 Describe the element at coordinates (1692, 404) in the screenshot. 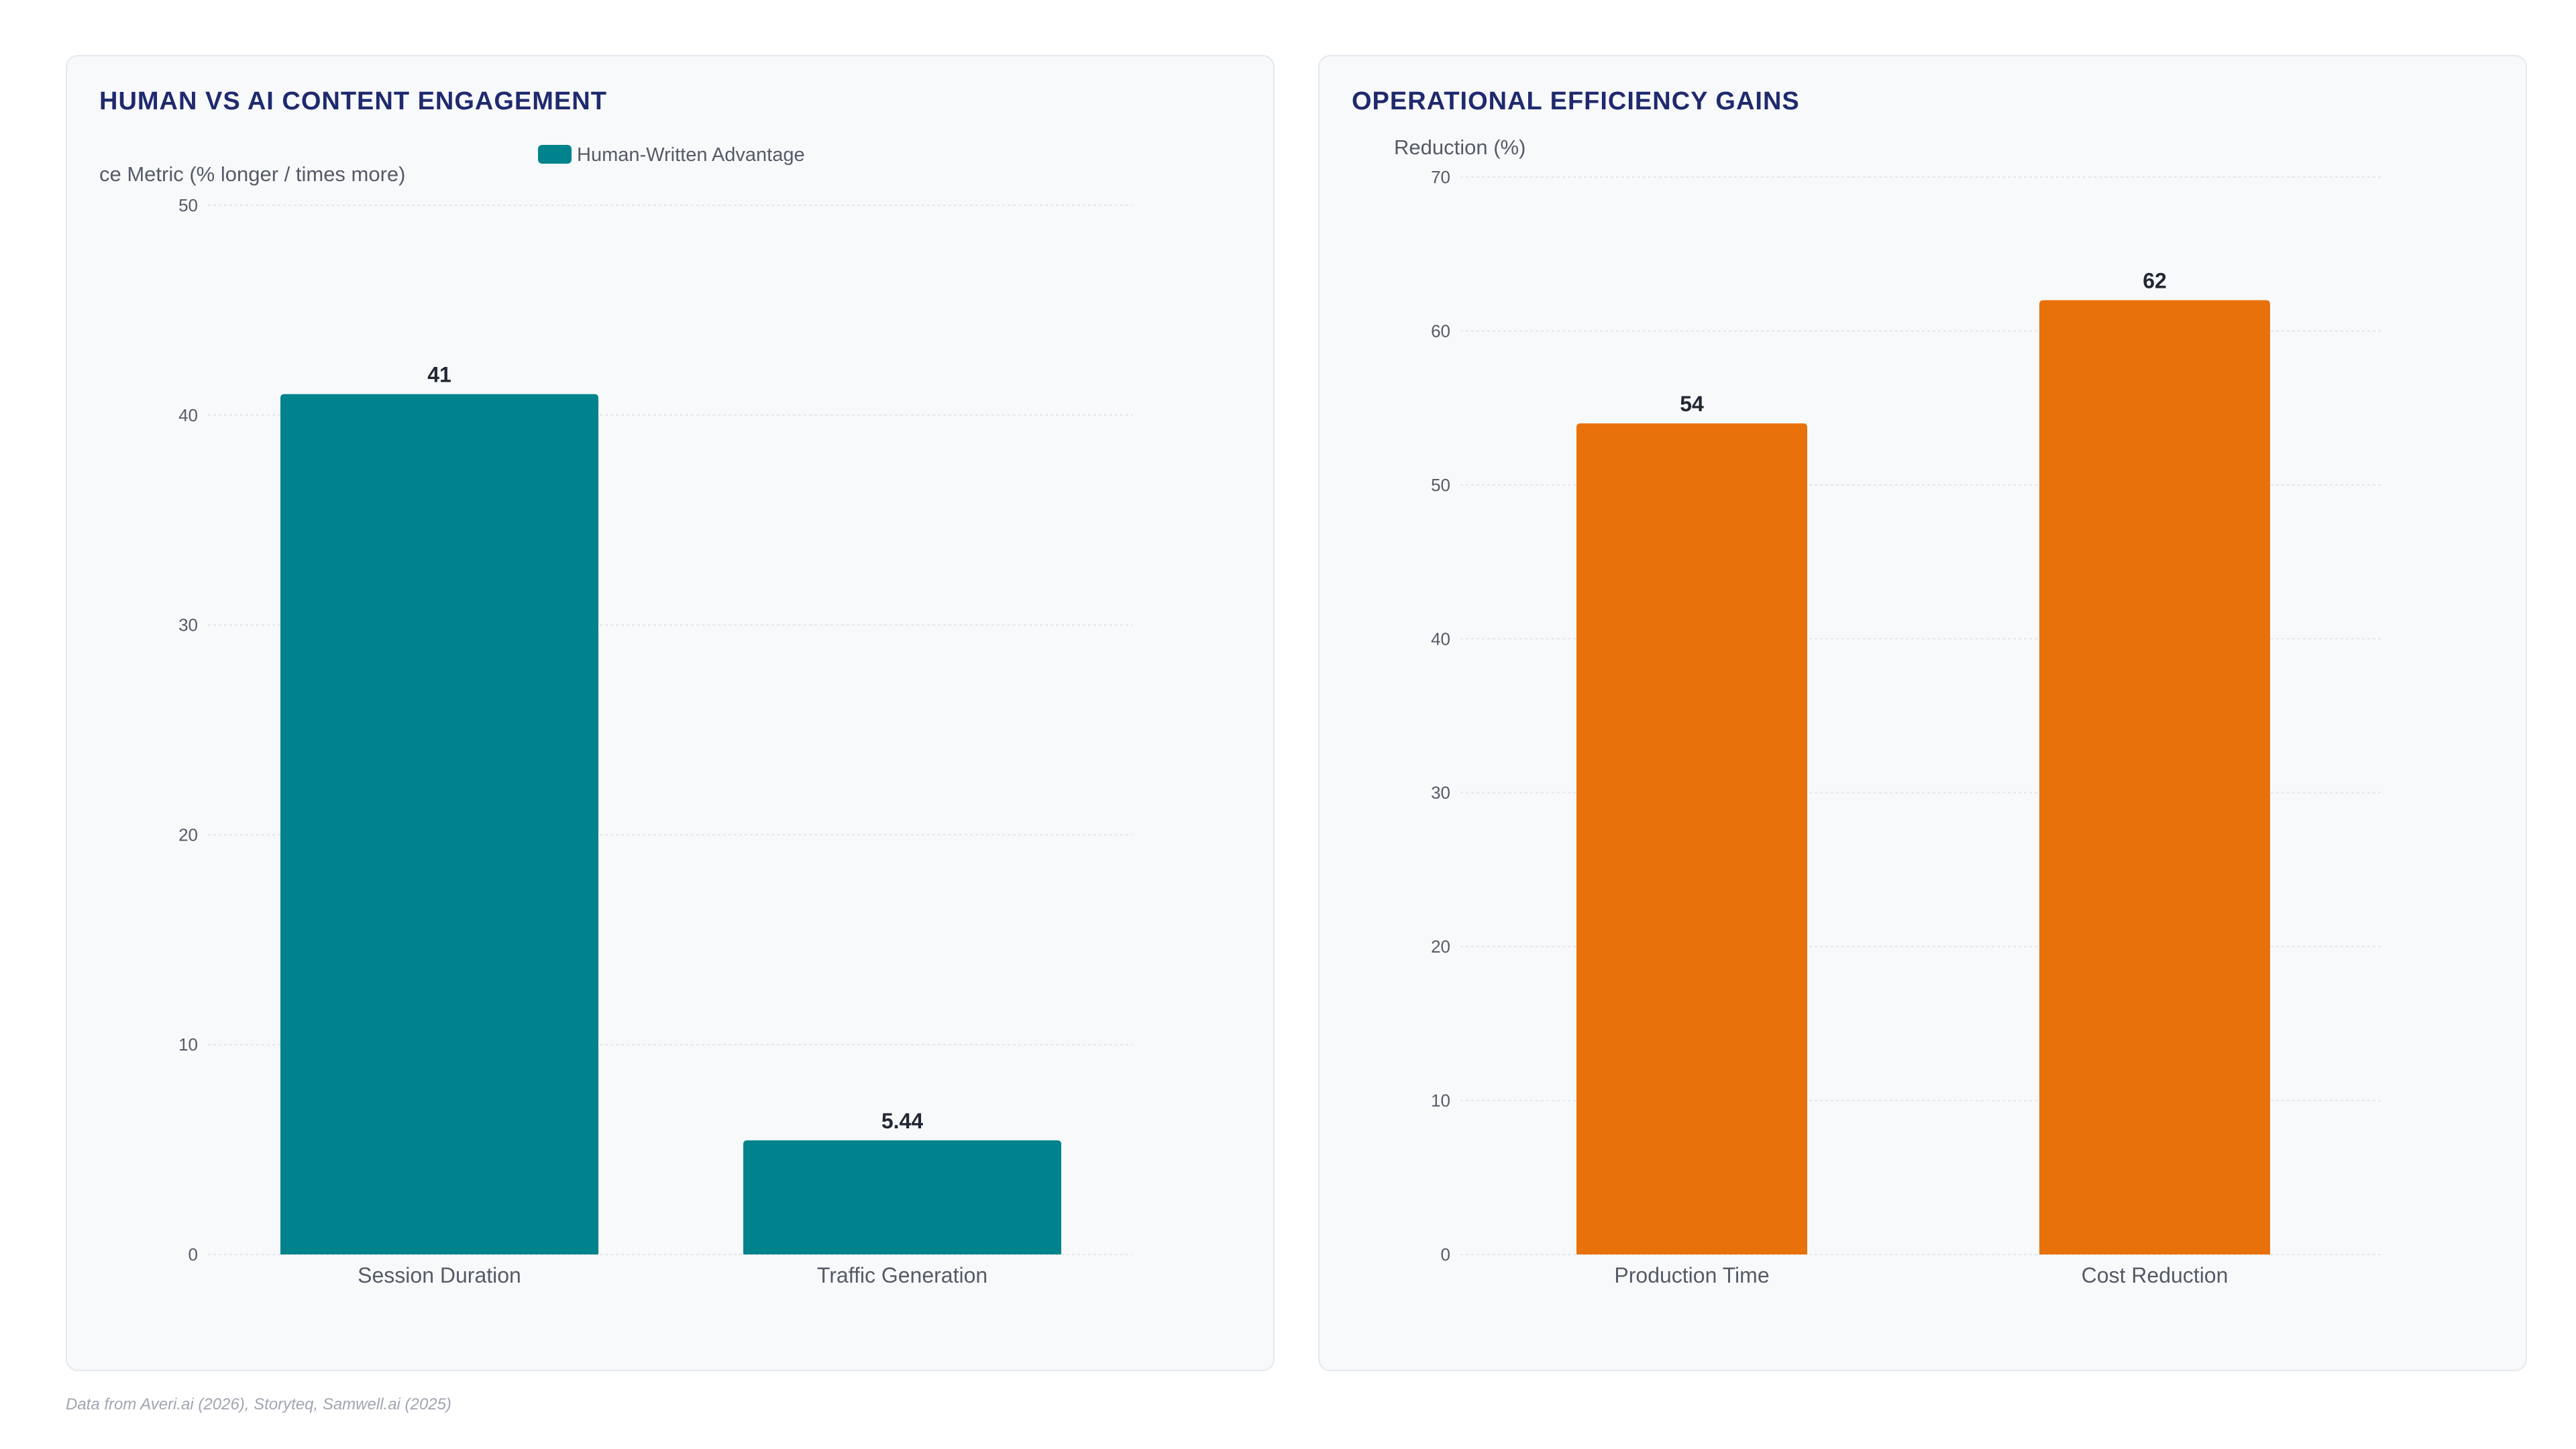

I see `data-label: 54` at that location.